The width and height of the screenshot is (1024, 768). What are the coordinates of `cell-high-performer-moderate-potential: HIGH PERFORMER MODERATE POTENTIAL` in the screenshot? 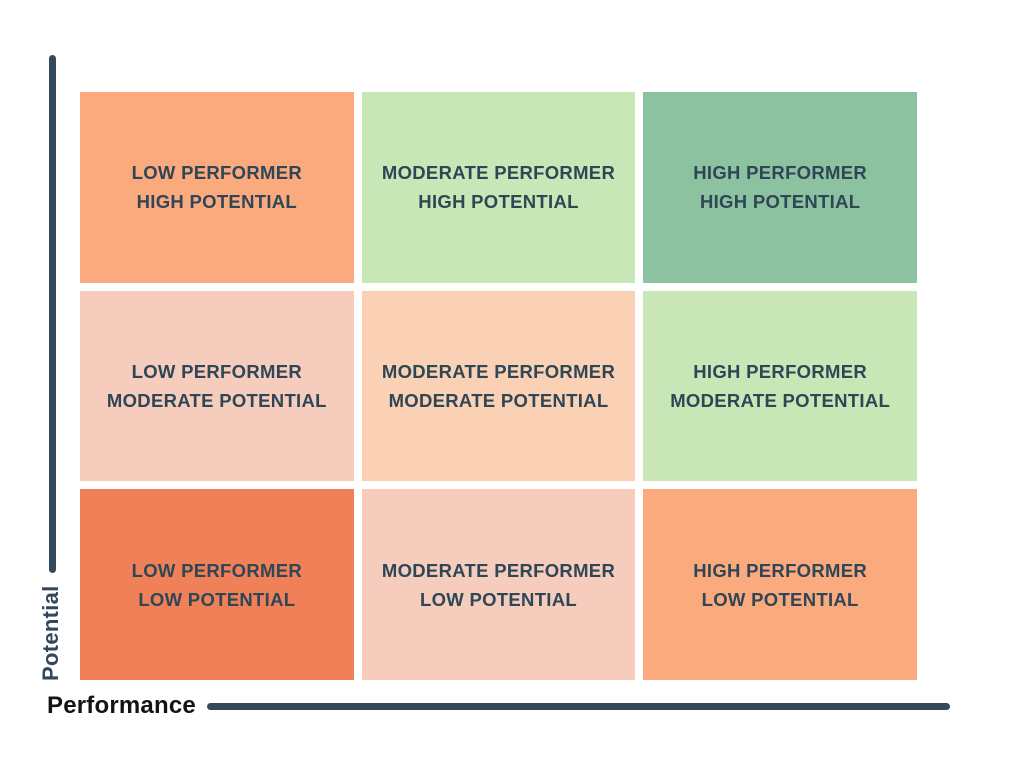 It's located at (780, 386).